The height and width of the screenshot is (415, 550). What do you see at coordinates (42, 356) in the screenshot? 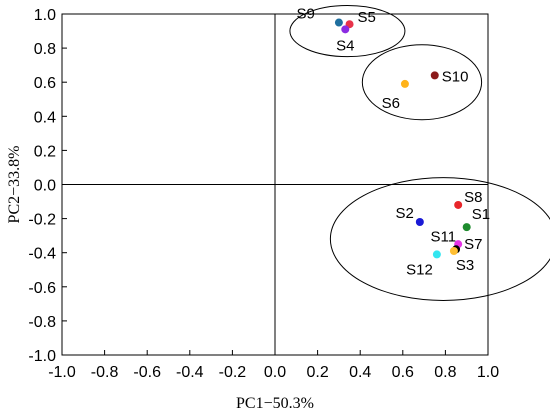
I see `y-tick-label: -1.0` at bounding box center [42, 356].